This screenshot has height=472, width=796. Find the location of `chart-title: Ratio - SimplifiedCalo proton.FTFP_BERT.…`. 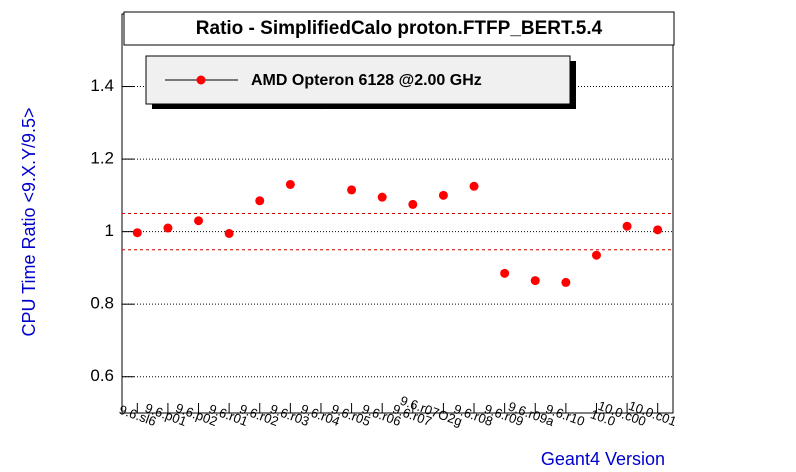

chart-title: Ratio - SimplifiedCalo proton.FTFP_BERT.… is located at coordinates (399, 28).